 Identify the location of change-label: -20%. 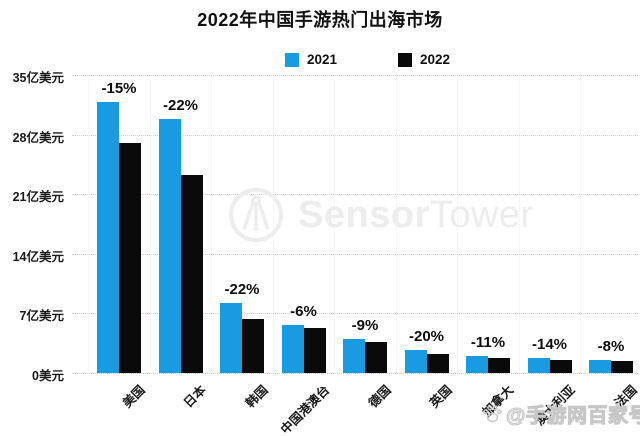
(426, 336).